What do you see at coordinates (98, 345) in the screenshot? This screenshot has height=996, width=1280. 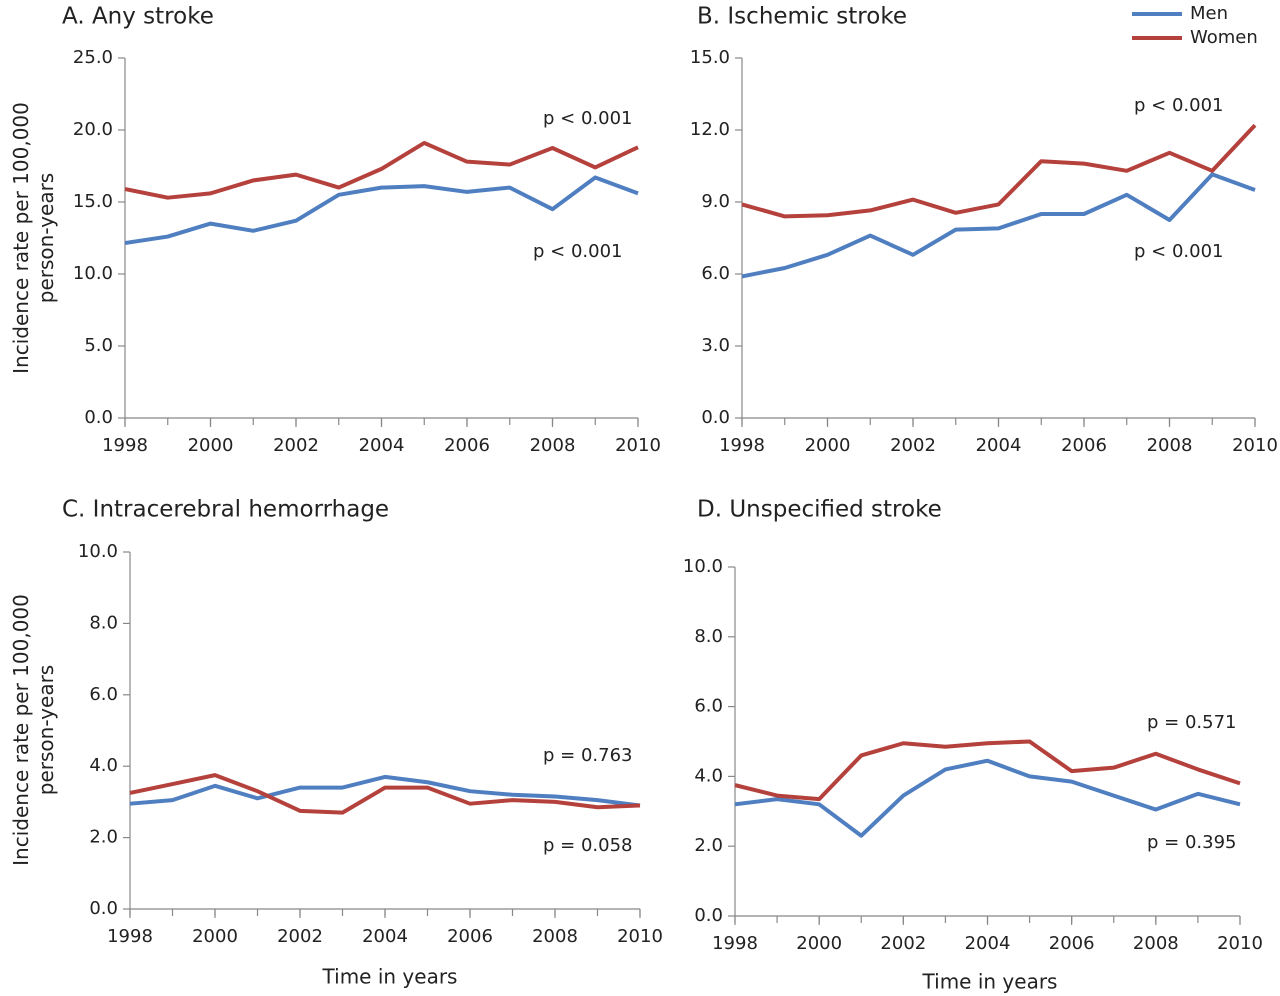 I see `y-tick-label: 5.0` at bounding box center [98, 345].